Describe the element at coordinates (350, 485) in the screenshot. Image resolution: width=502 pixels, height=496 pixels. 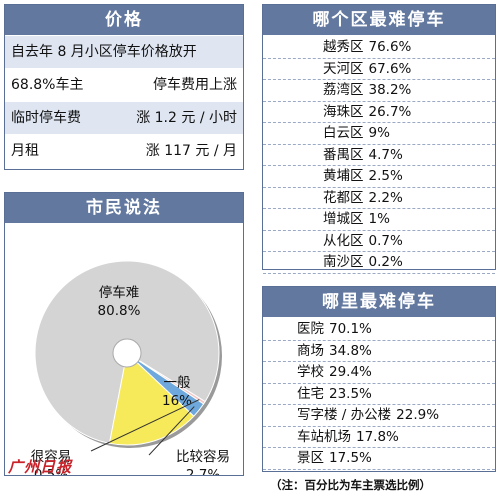
I see `footer-note: （注：百分比为车主票选比例）` at that location.